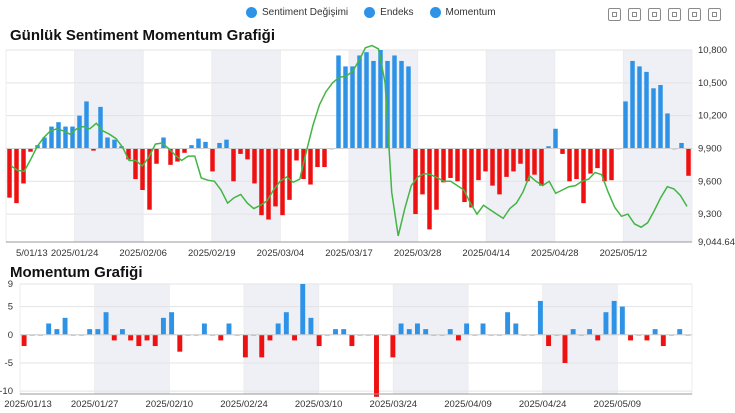 The height and width of the screenshot is (413, 735). I want to click on y-tick-label: 9,900, so click(710, 148).